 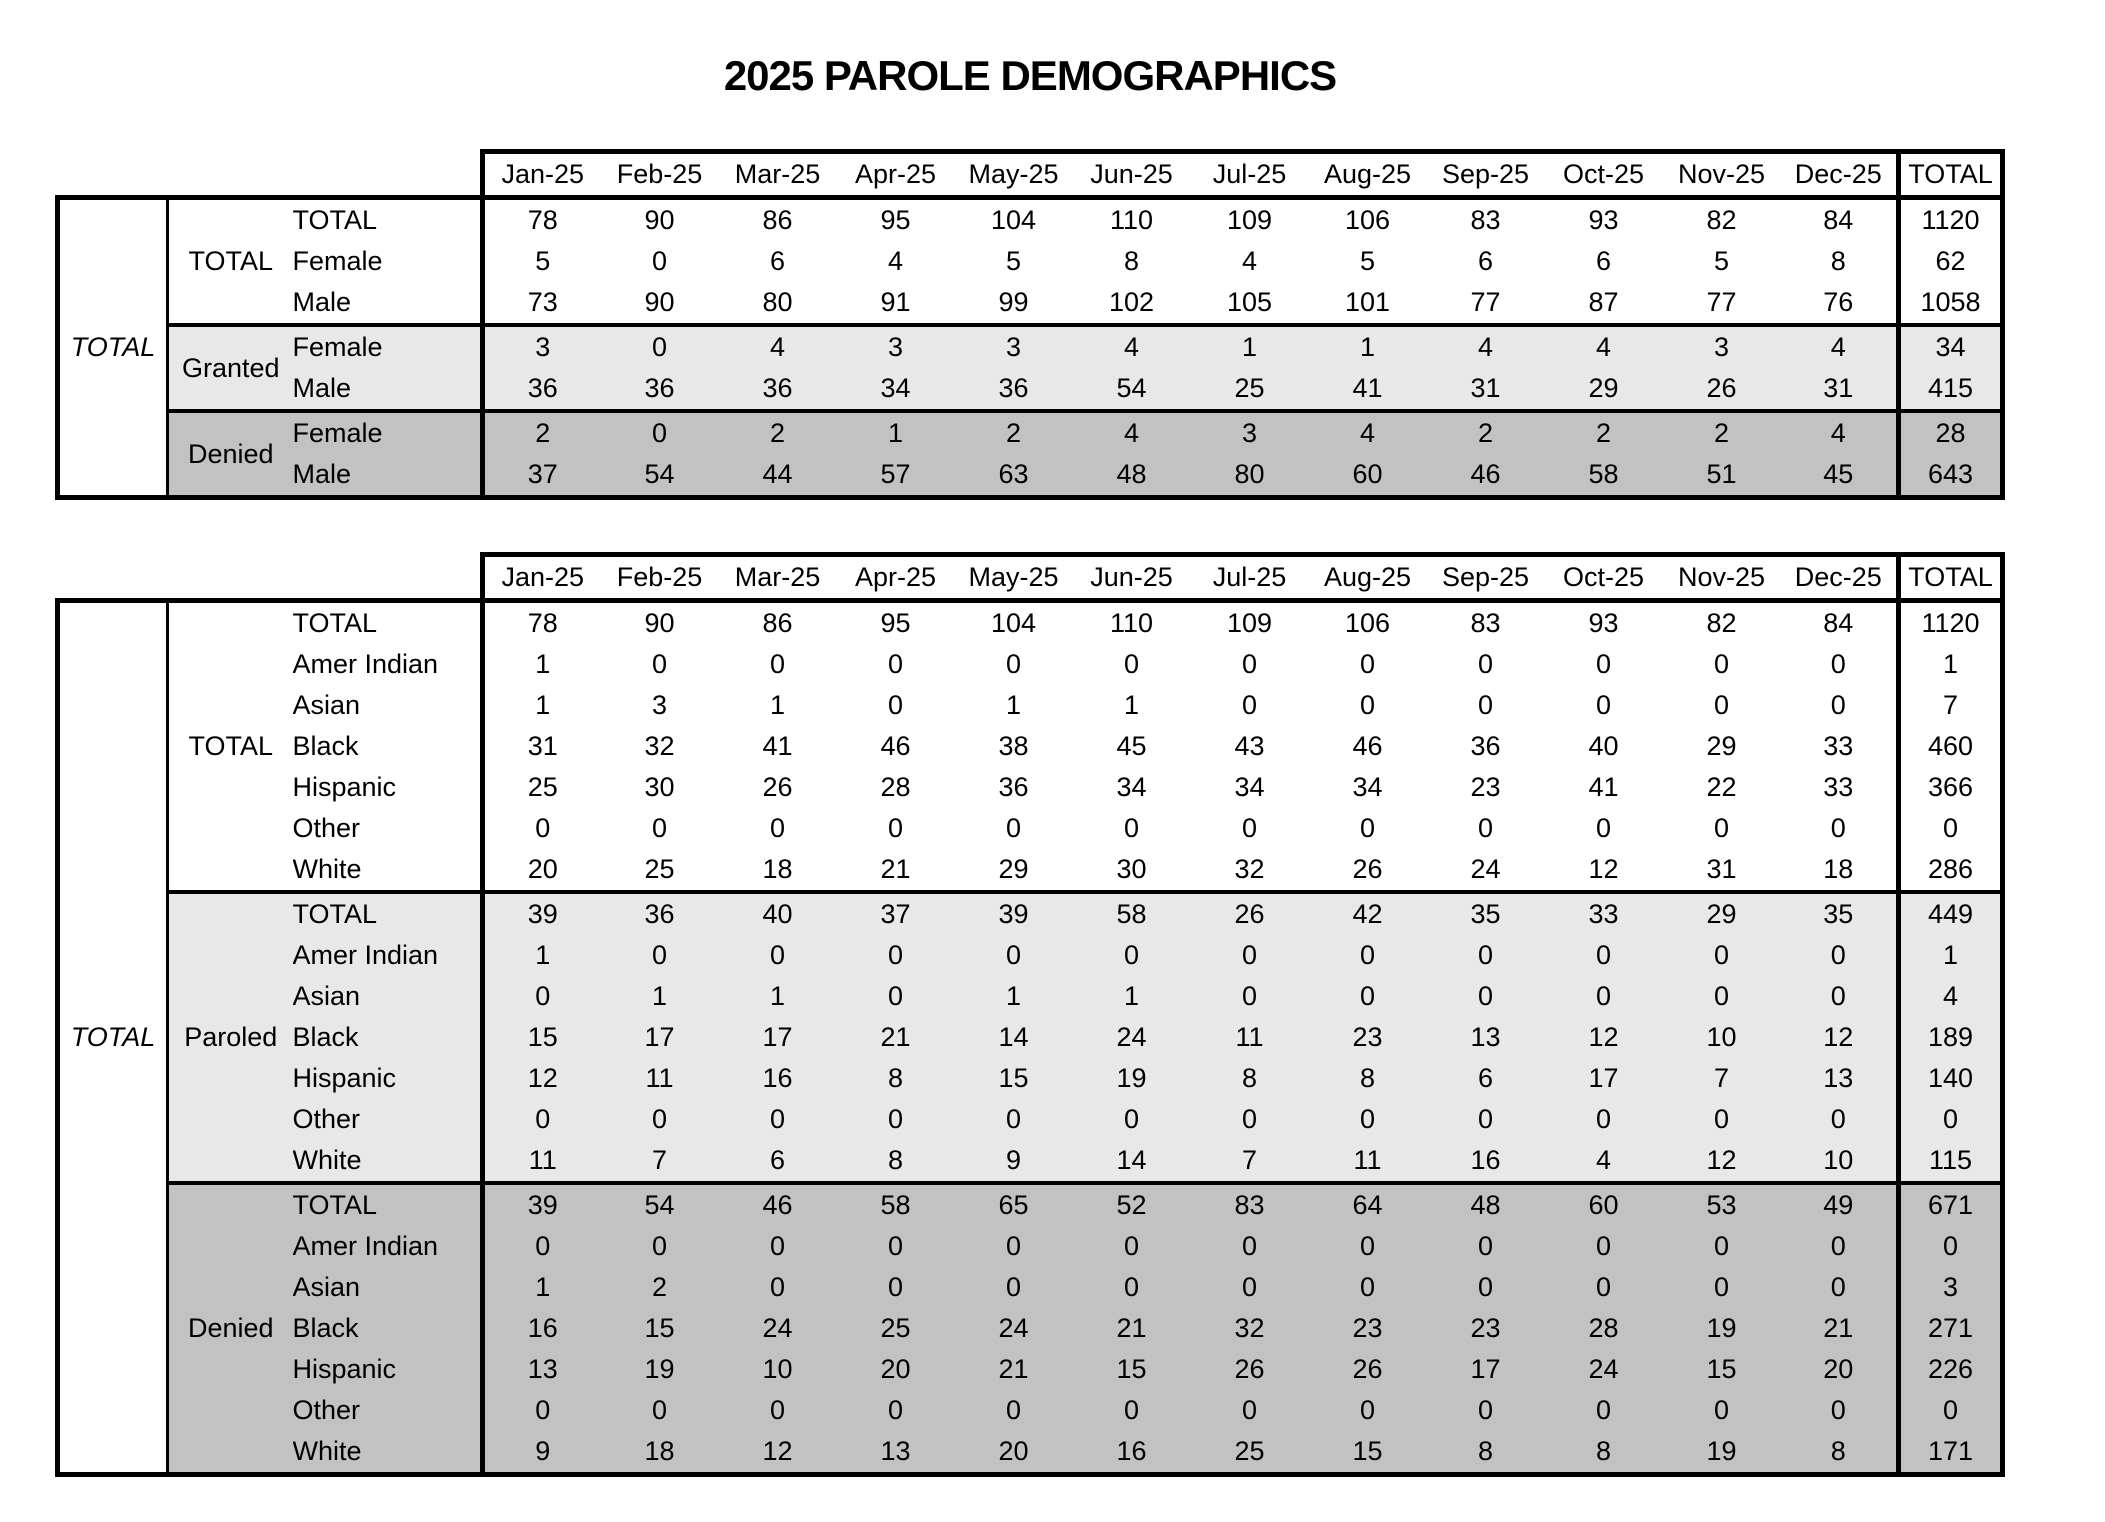 I want to click on row-total-cell: 366, so click(x=1950, y=787).